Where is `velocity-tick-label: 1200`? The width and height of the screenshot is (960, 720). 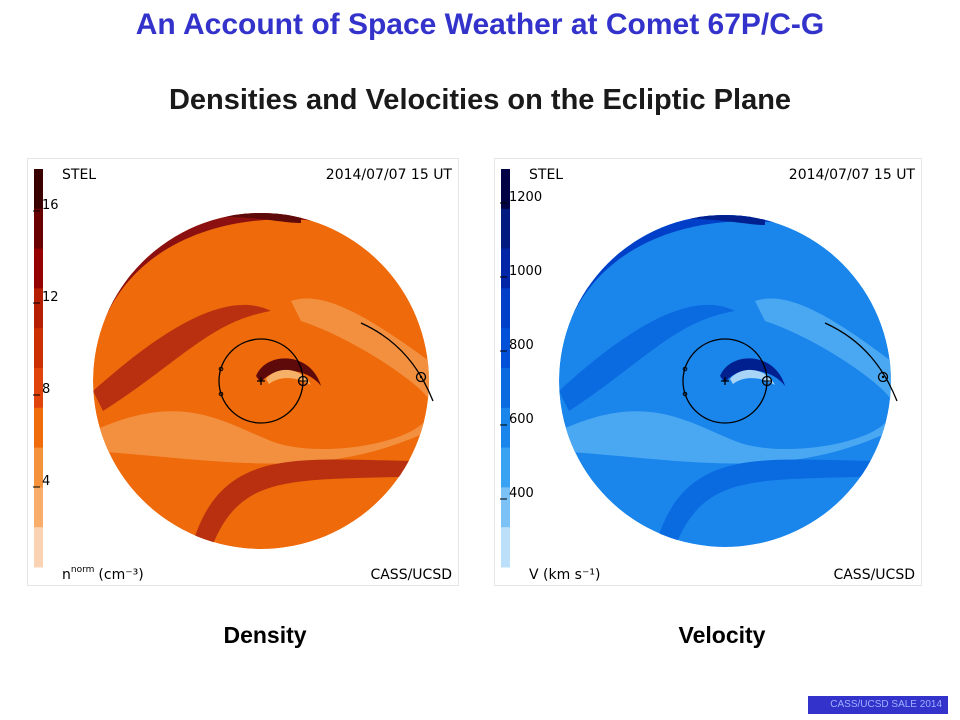
velocity-tick-label: 1200 is located at coordinates (525, 197).